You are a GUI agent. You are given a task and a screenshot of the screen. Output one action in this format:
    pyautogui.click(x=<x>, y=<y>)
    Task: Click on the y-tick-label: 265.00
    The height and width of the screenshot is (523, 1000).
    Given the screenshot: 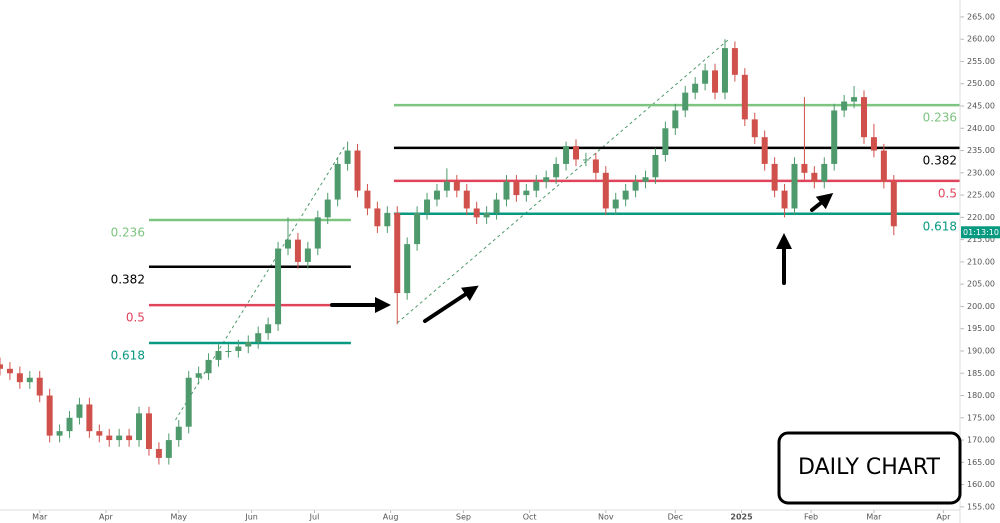 What is the action you would take?
    pyautogui.click(x=981, y=16)
    